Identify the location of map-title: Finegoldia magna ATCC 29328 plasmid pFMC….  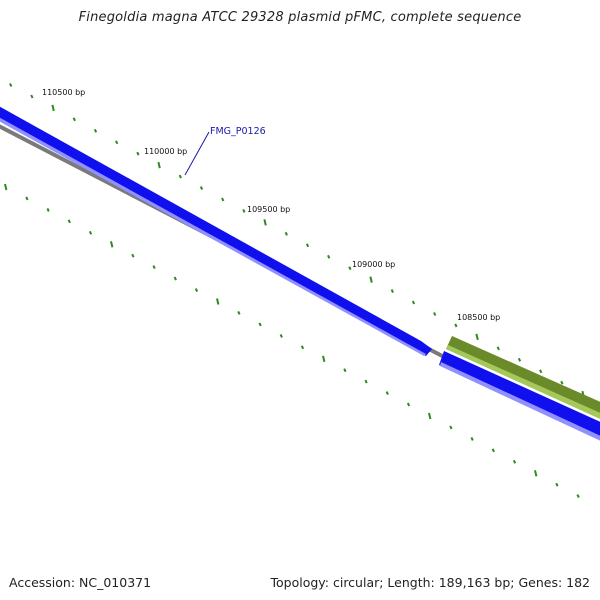
(300, 17).